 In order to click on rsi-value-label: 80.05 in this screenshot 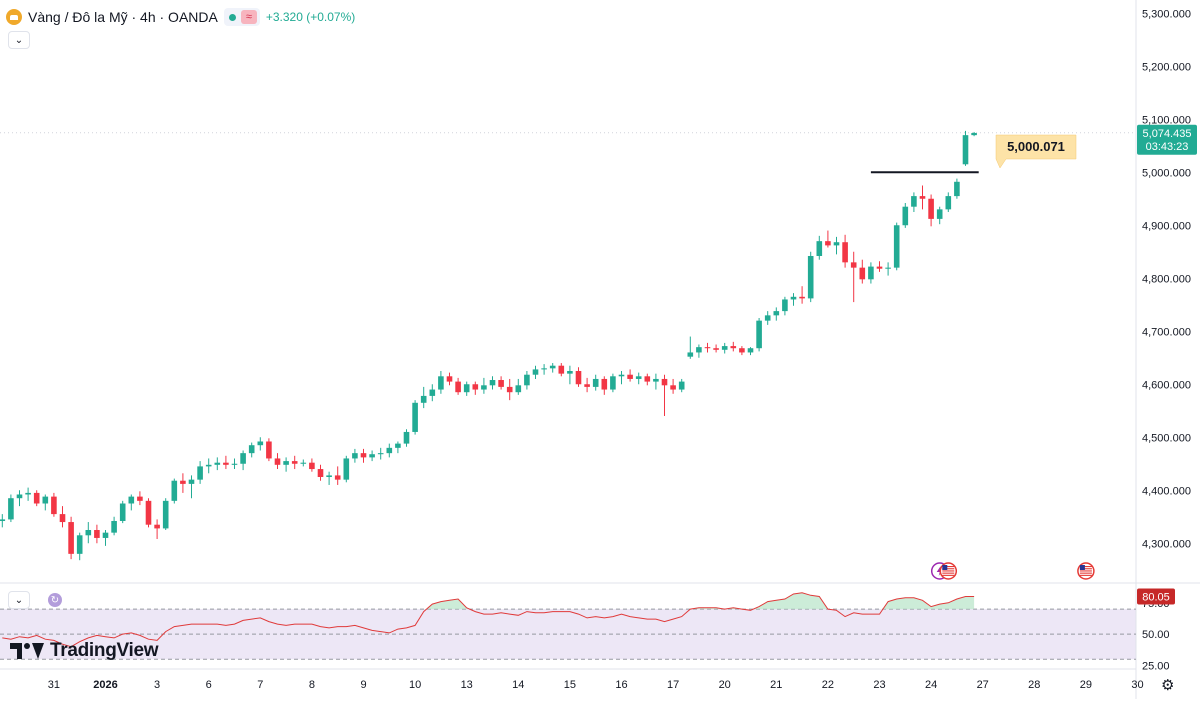, I will do `click(1156, 596)`.